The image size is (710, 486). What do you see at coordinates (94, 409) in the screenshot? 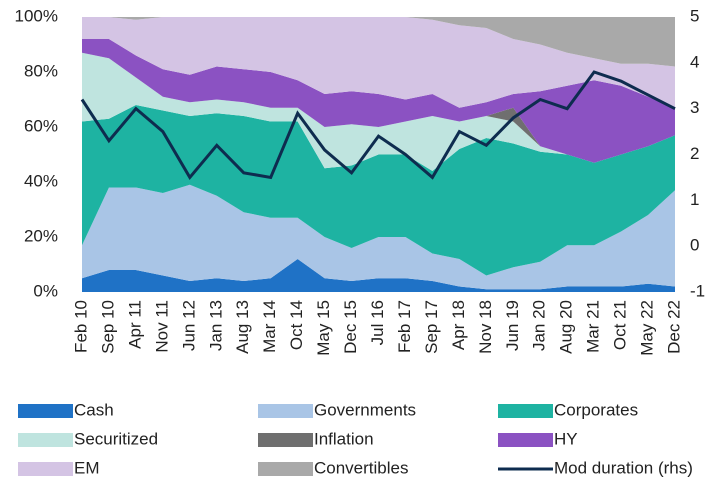
I see `legend-label: Cash` at bounding box center [94, 409].